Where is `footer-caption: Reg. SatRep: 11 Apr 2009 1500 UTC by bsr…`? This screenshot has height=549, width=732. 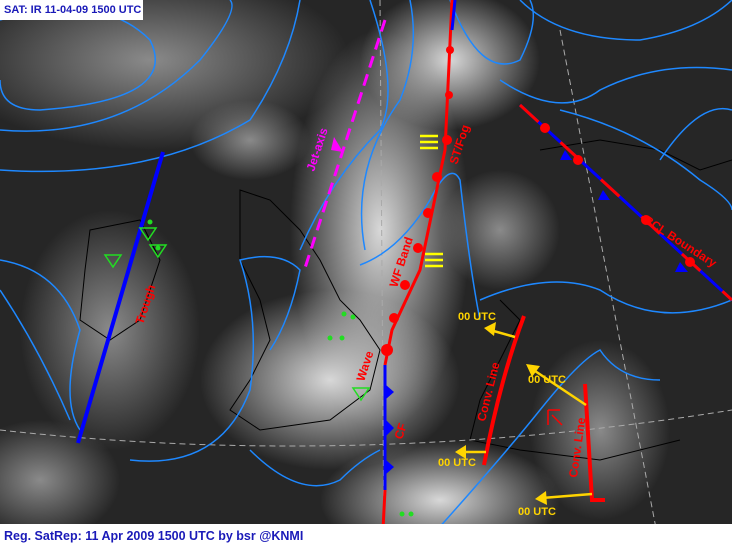
footer-caption: Reg. SatRep: 11 Apr 2009 1500 UTC by bsr… is located at coordinates (366, 536).